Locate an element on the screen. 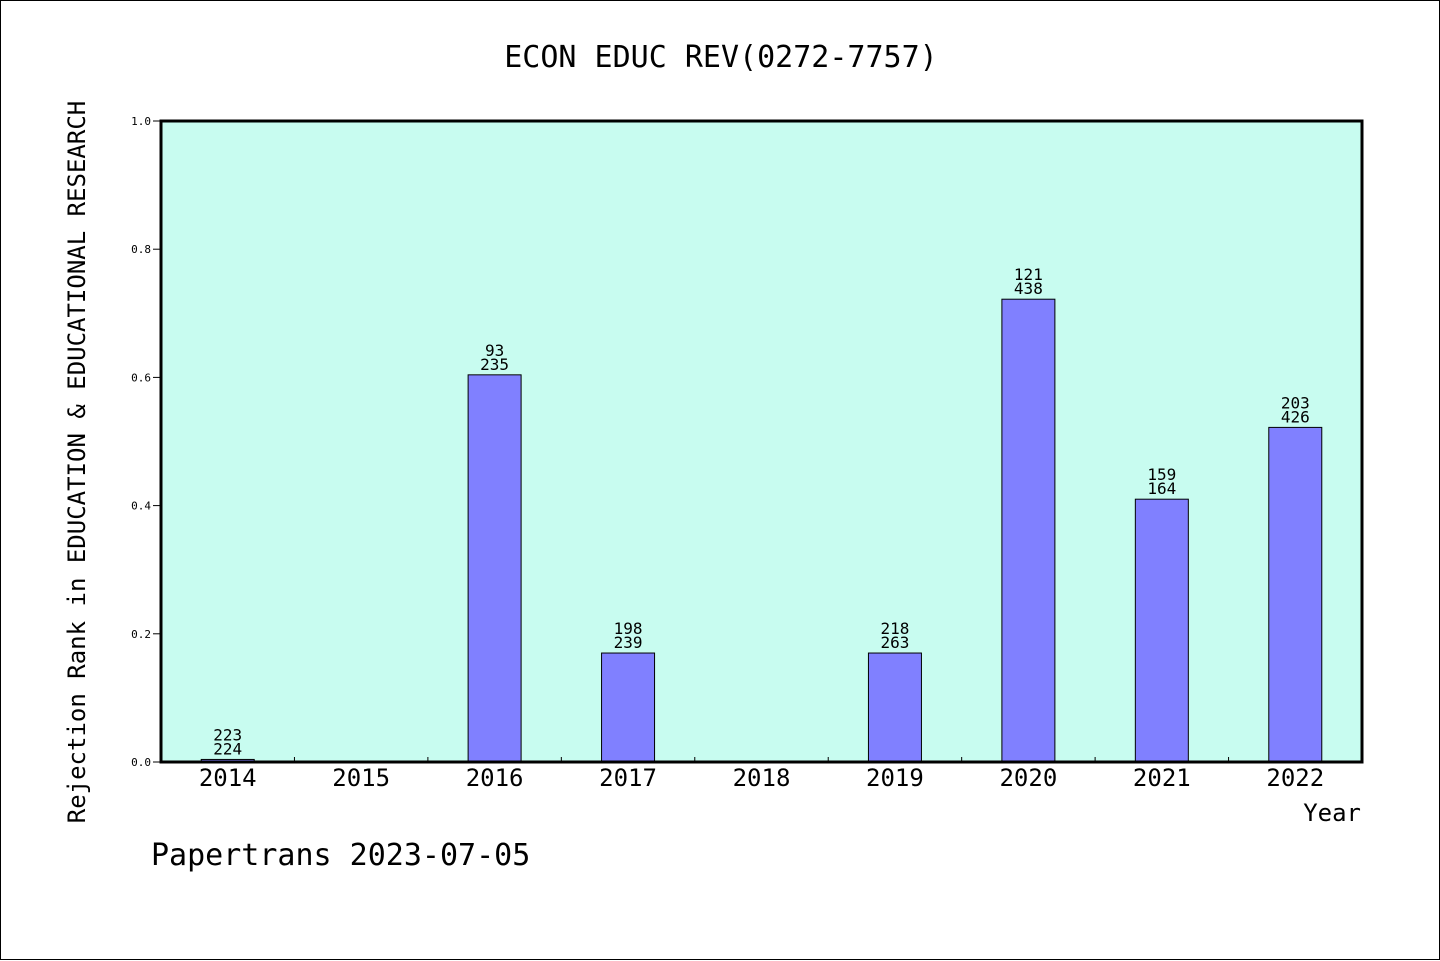 The height and width of the screenshot is (961, 1440). total-label-2017: 239 is located at coordinates (628, 642).